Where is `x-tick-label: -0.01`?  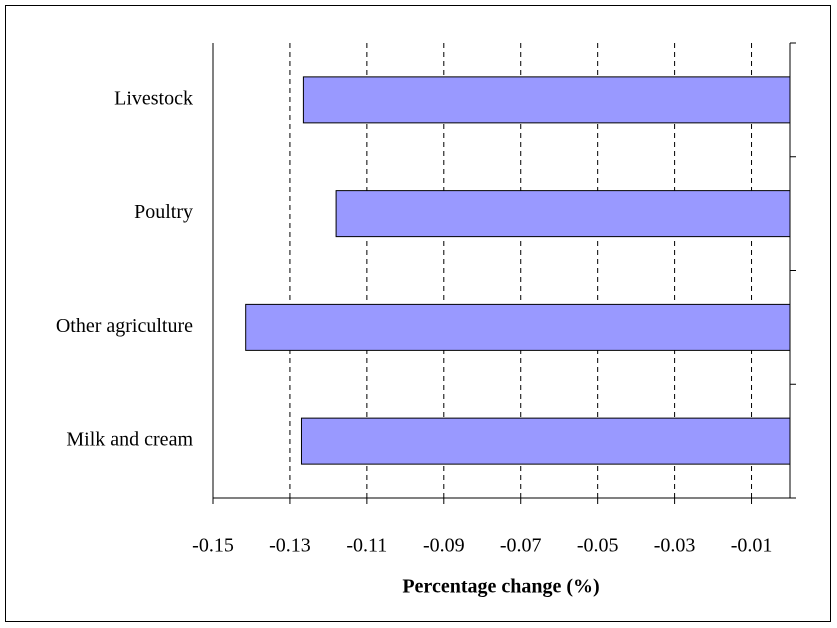
x-tick-label: -0.01 is located at coordinates (752, 546).